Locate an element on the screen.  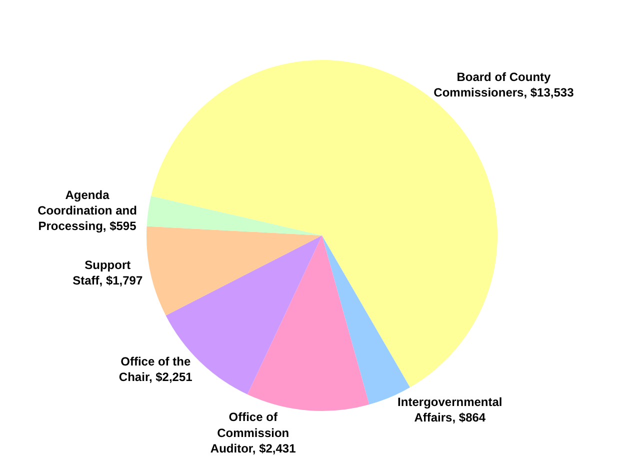
slice-label: Office of the Chair, $2,251 is located at coordinates (155, 369).